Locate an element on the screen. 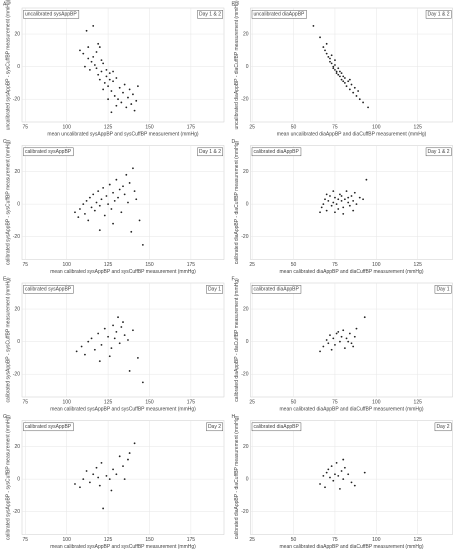  panel-label: calibrated diaAppBP is located at coordinates (277, 427).